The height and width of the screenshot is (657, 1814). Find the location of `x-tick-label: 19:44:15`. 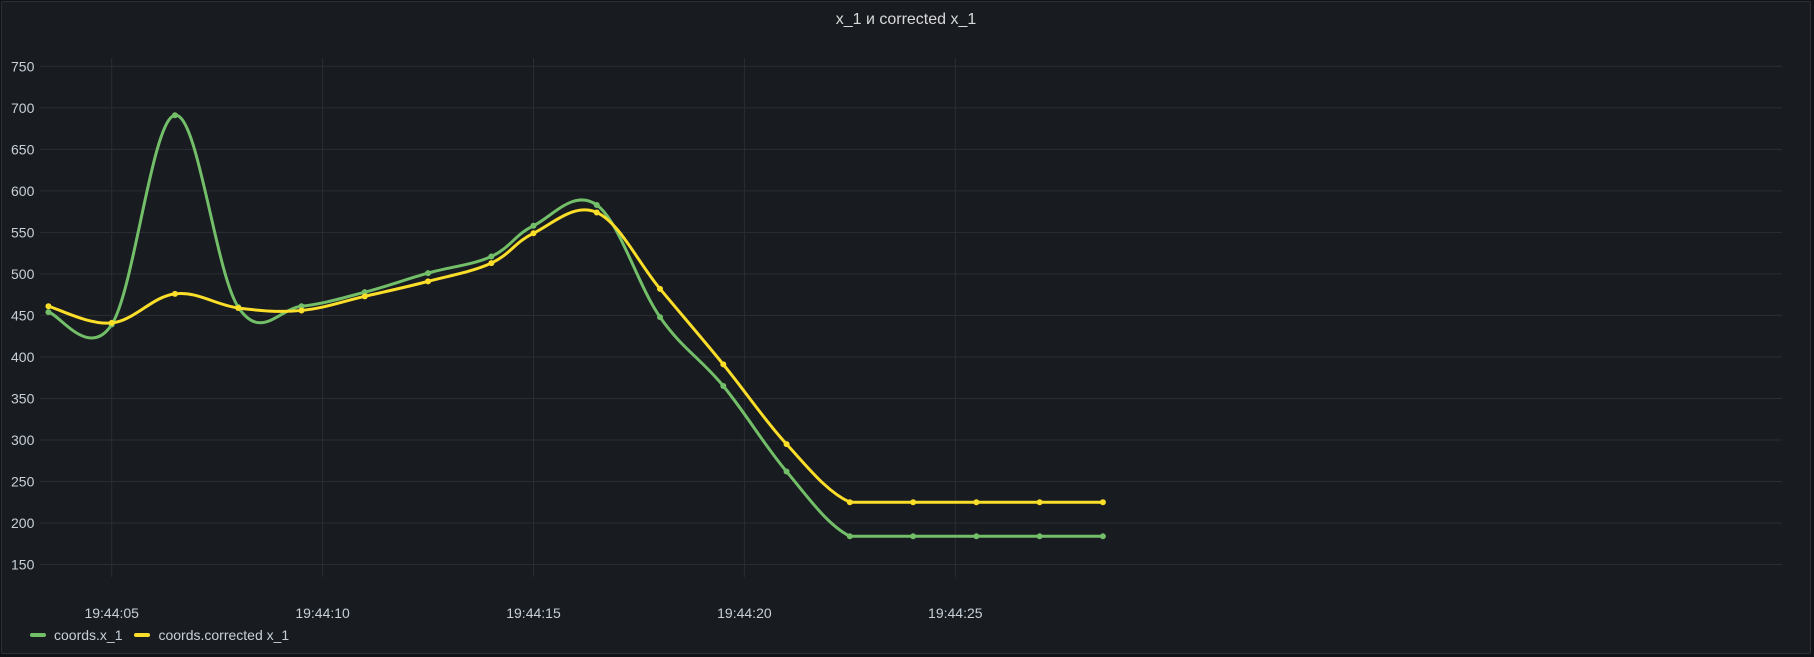

x-tick-label: 19:44:15 is located at coordinates (533, 613).